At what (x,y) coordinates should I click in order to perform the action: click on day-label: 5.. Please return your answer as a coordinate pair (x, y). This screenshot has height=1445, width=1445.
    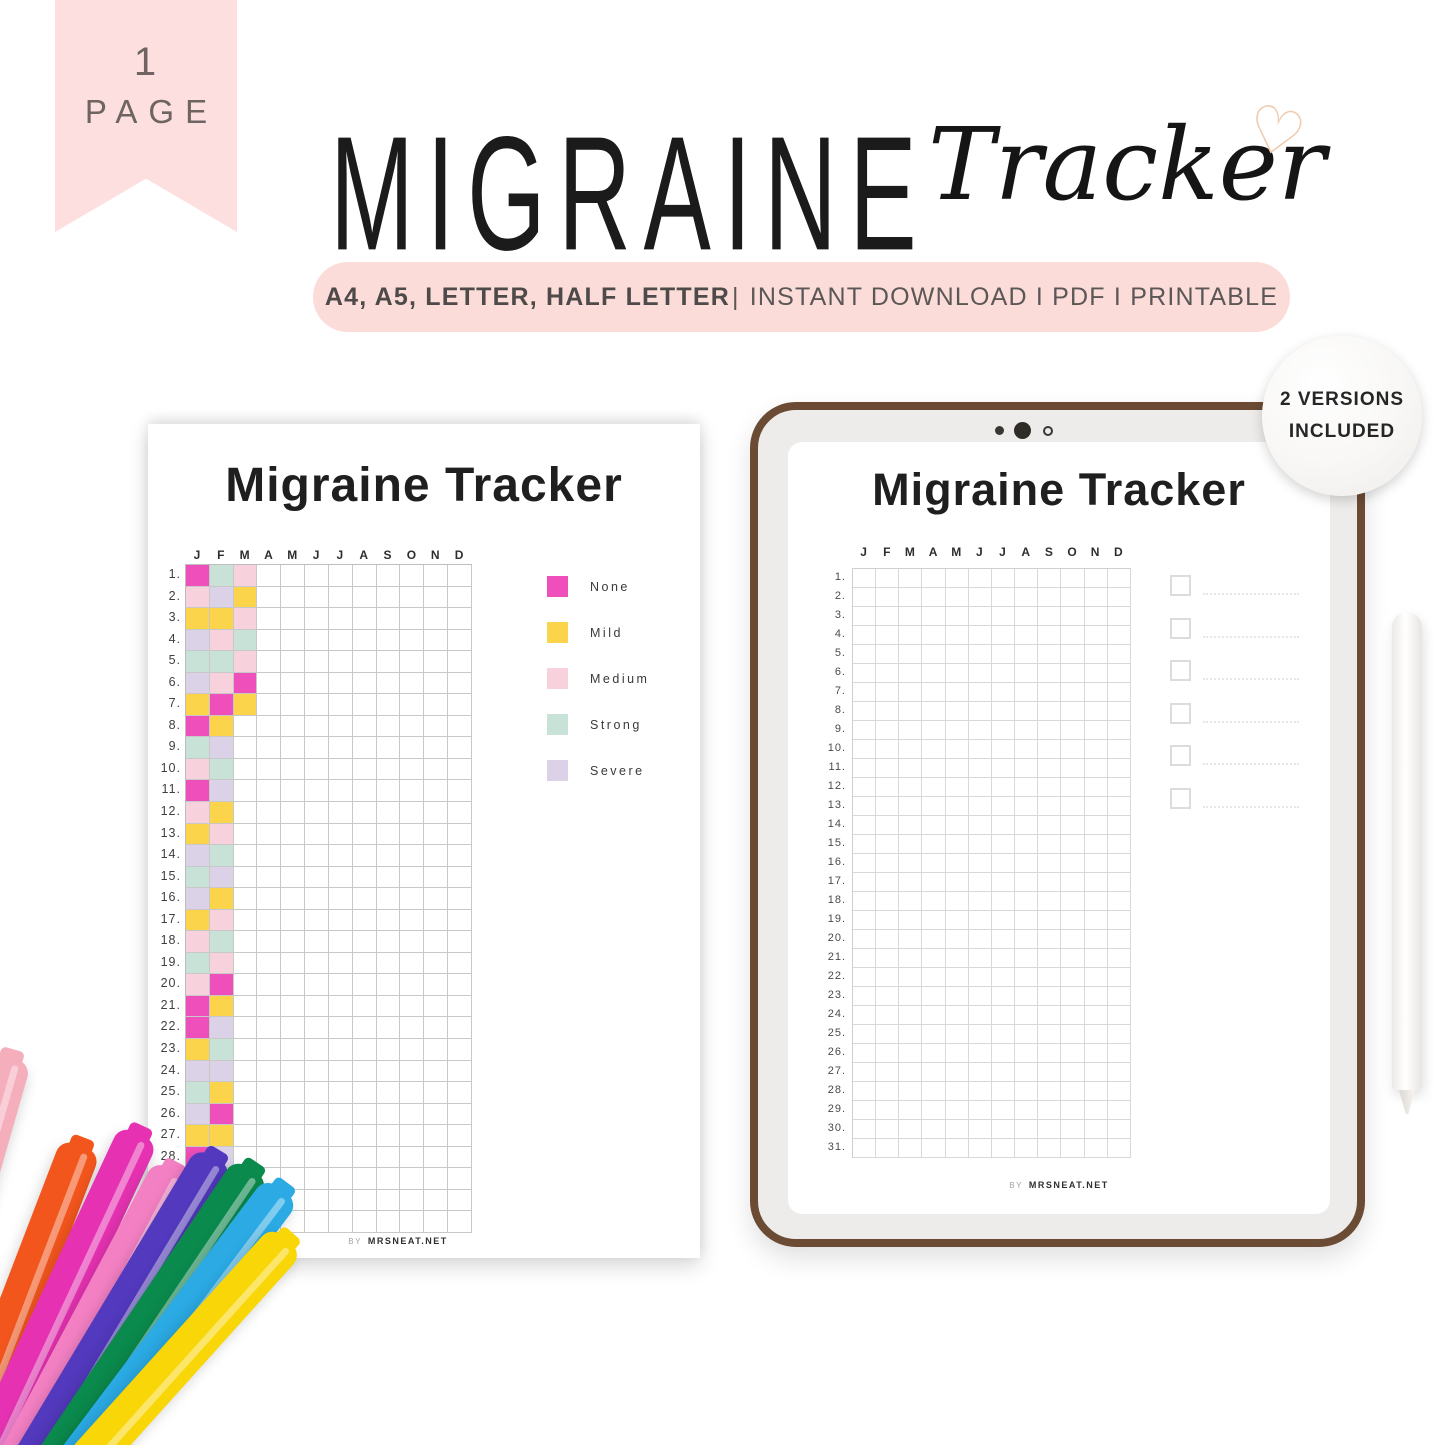
    Looking at the image, I should click on (174, 660).